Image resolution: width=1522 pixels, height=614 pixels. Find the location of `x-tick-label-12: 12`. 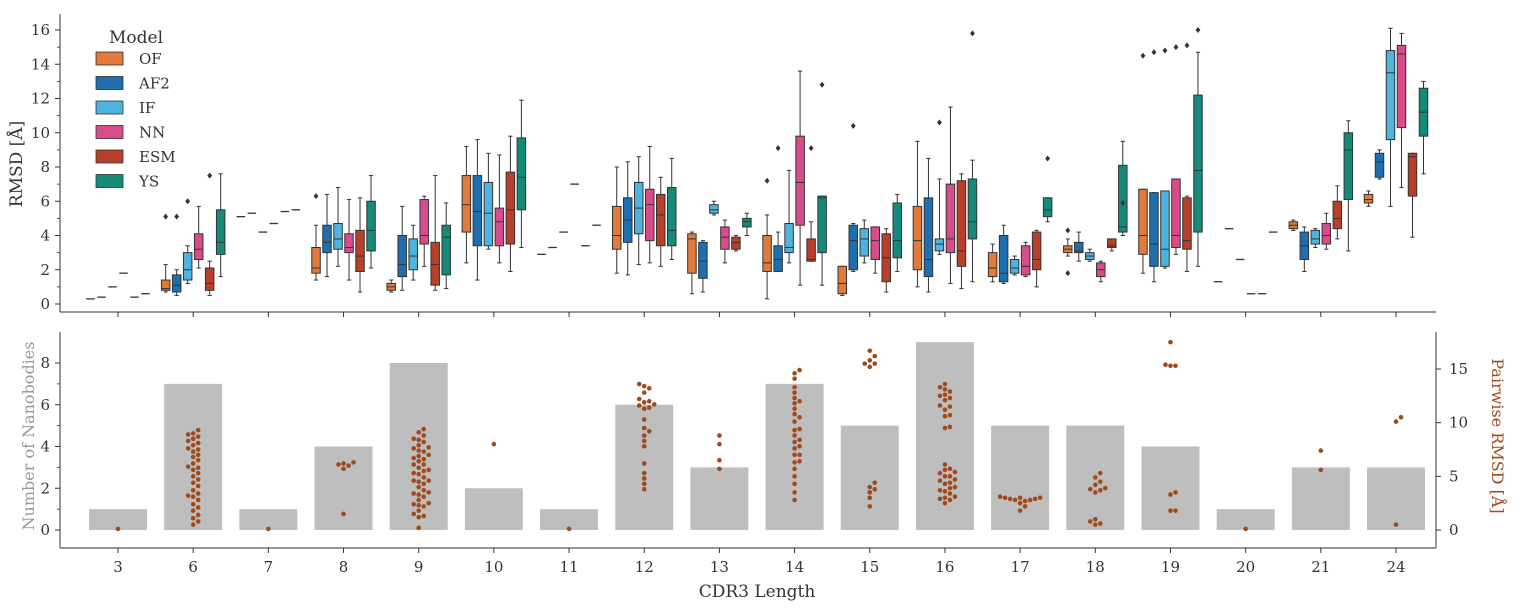

x-tick-label-12: 12 is located at coordinates (644, 567).